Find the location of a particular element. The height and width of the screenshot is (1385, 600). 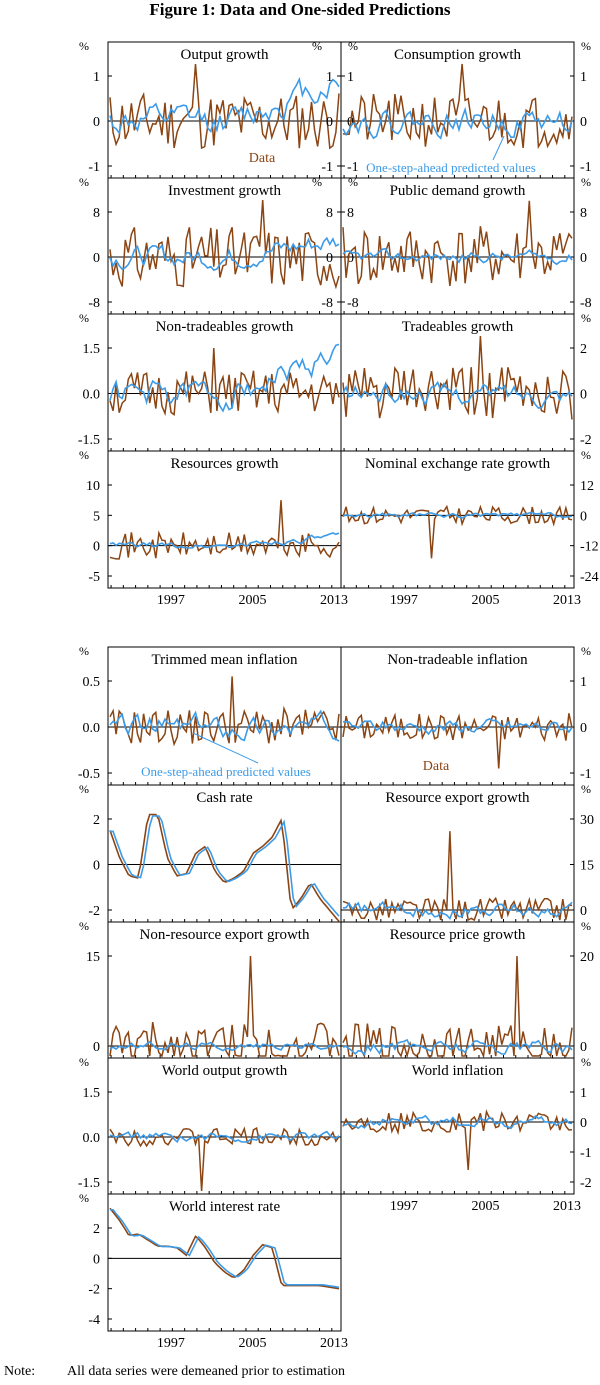

panel-resource-export-growth: Resource export growth 30 15 0% is located at coordinates (467, 852).